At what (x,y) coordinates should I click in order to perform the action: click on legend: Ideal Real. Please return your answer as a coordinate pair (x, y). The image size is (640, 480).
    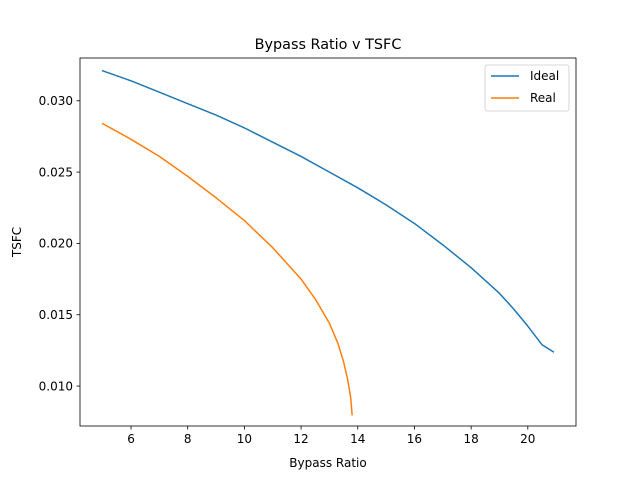
    Looking at the image, I should click on (527, 88).